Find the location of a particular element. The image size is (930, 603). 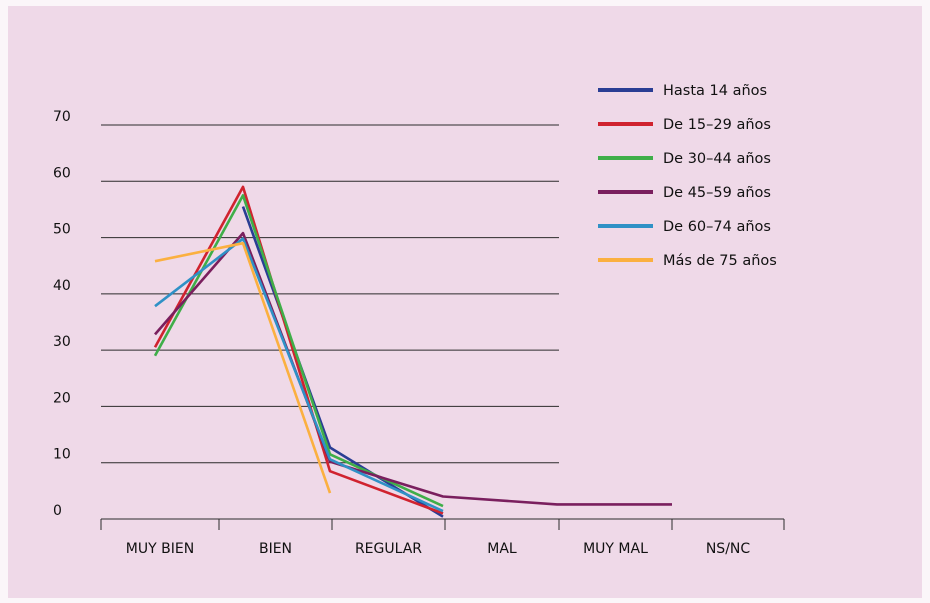

legend-label: Hasta 14 años is located at coordinates (715, 91).